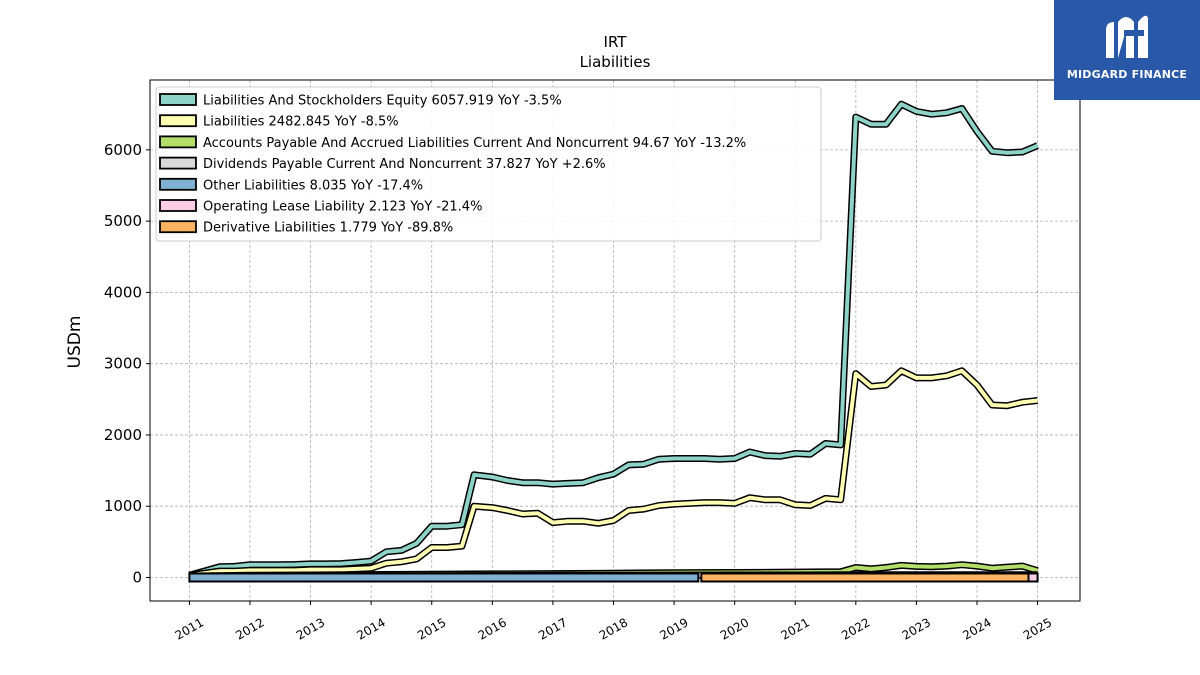 The width and height of the screenshot is (1200, 675). Describe the element at coordinates (855, 628) in the screenshot. I see `x-tick-label: 2022` at that location.